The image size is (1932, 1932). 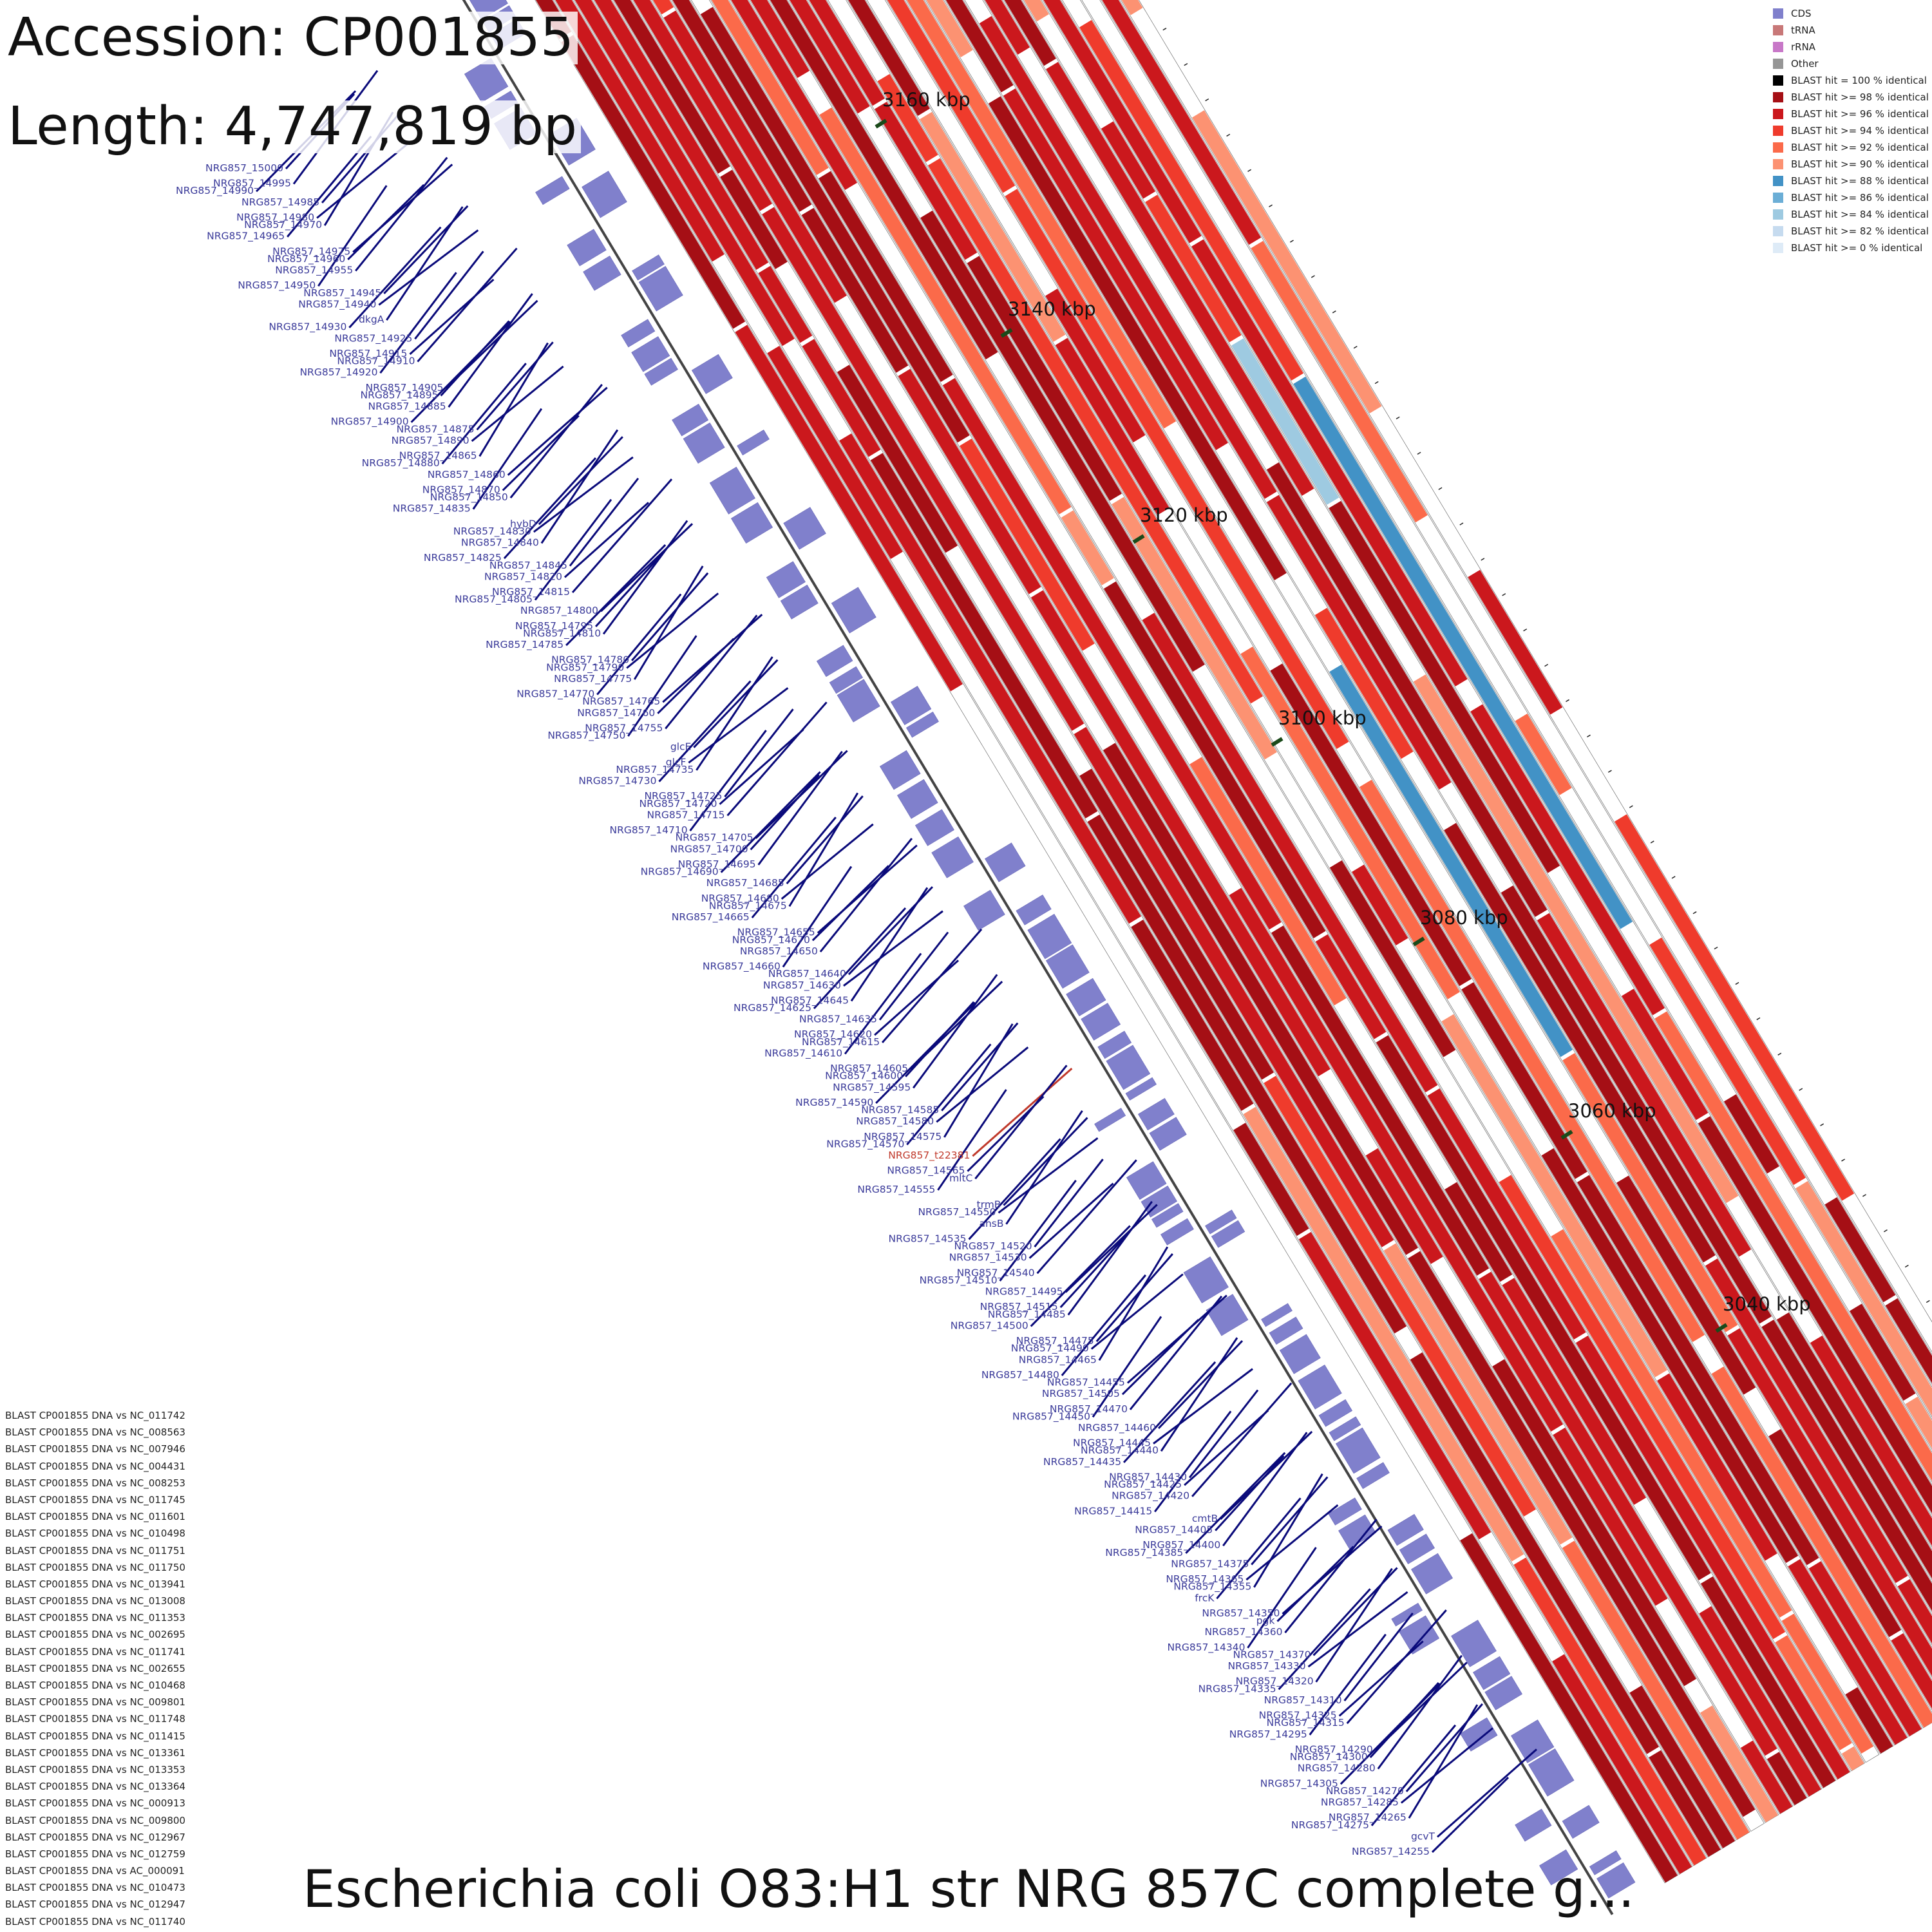 I want to click on track-label: BLAST CP001855 DNA vs NC_009801, so click(x=95, y=1702).